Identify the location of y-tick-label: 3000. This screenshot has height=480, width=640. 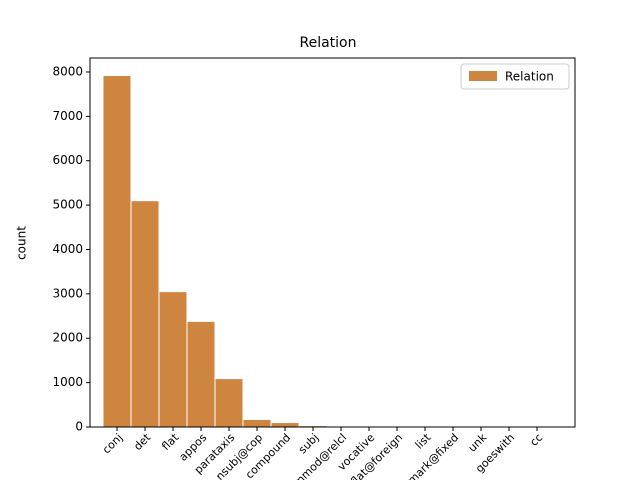
(67, 293).